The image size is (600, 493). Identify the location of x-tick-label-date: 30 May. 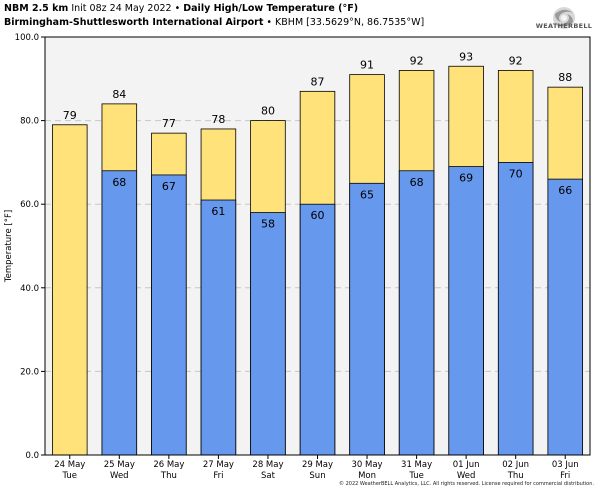
(366, 465).